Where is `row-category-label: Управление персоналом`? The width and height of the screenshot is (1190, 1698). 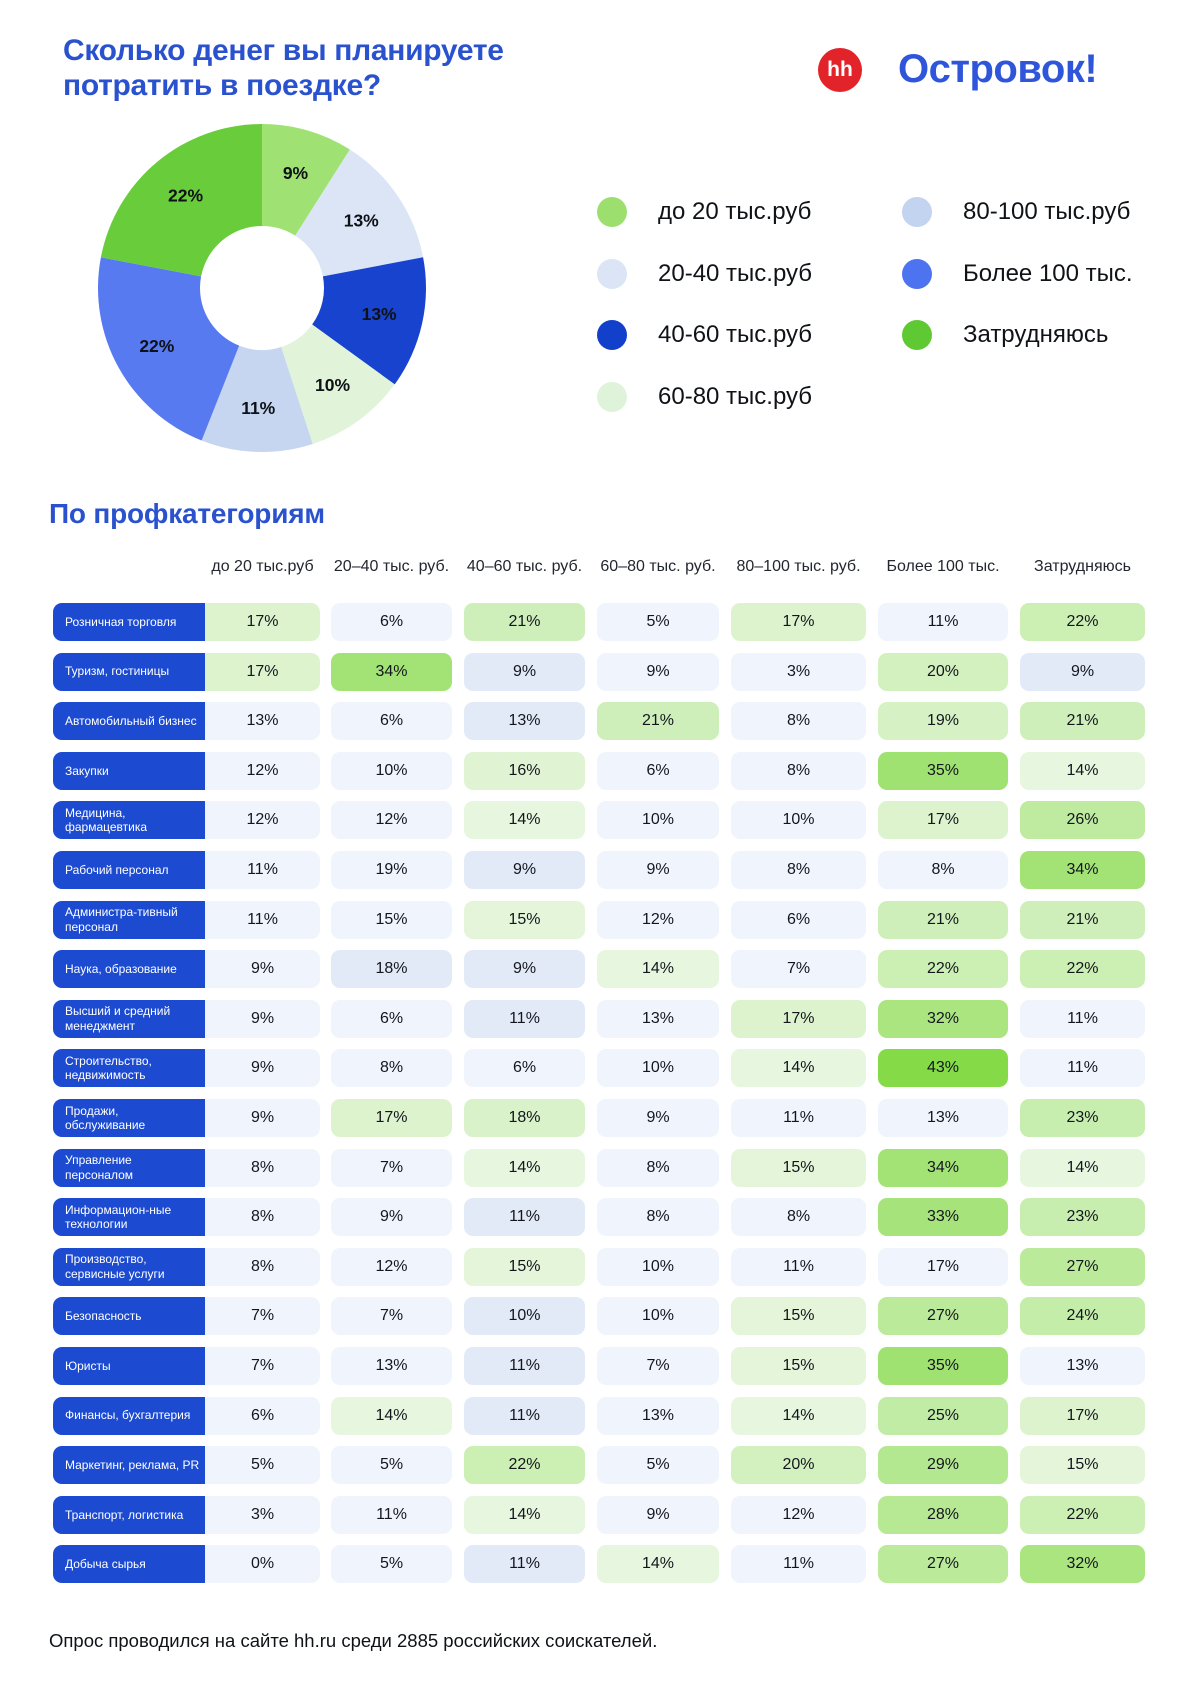
row-category-label: Управление персоналом is located at coordinates (129, 1167).